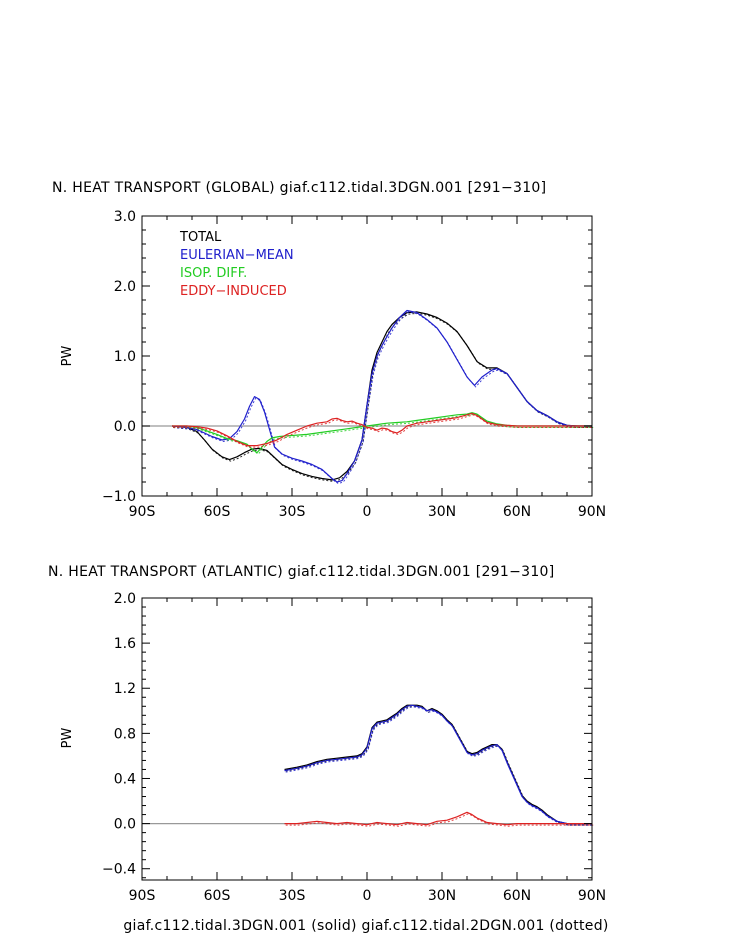 The image size is (733, 945). I want to click on y-tick-label: 1.6, so click(125, 644).